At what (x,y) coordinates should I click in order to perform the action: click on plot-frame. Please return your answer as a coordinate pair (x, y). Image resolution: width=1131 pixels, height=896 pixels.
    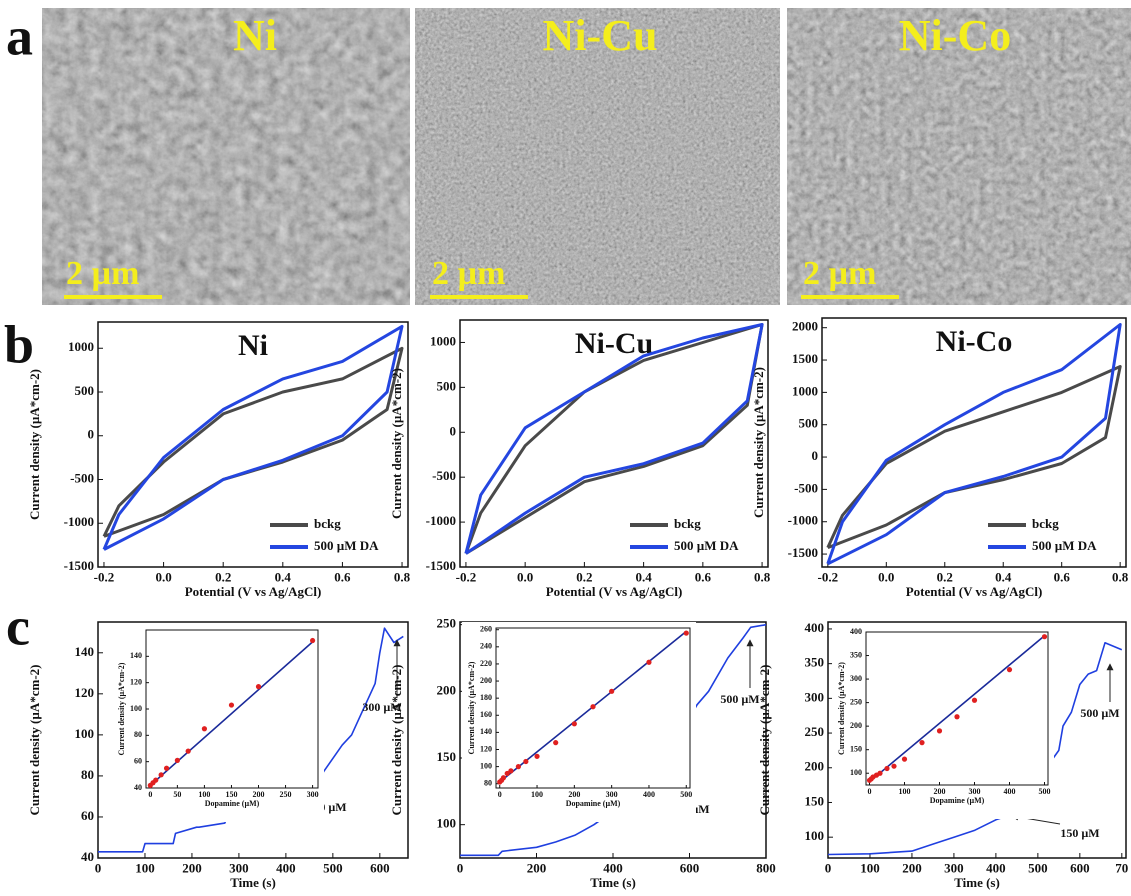
    Looking at the image, I should click on (593, 708).